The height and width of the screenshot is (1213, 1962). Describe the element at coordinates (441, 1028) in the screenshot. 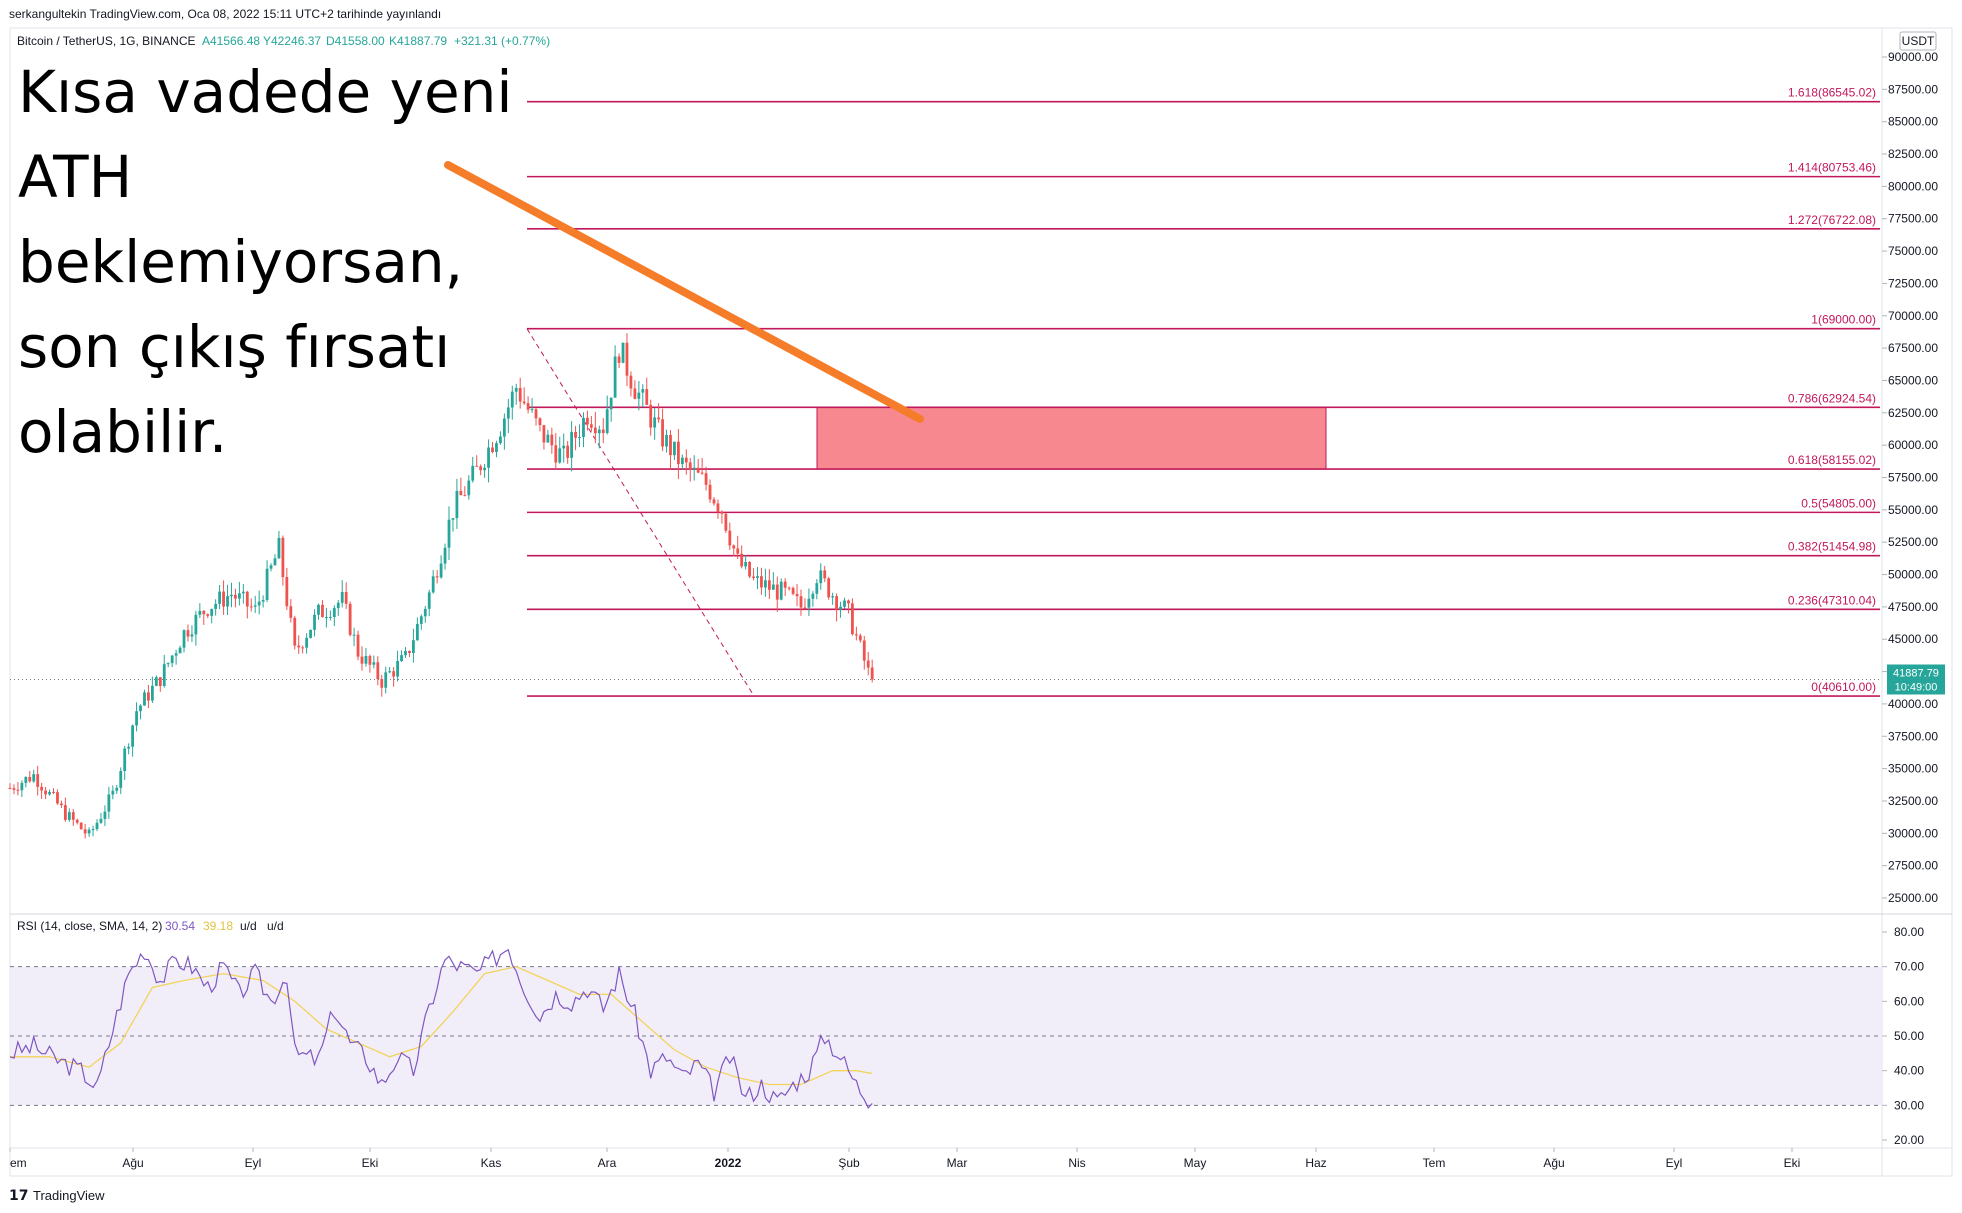

I see `rsi-line` at that location.